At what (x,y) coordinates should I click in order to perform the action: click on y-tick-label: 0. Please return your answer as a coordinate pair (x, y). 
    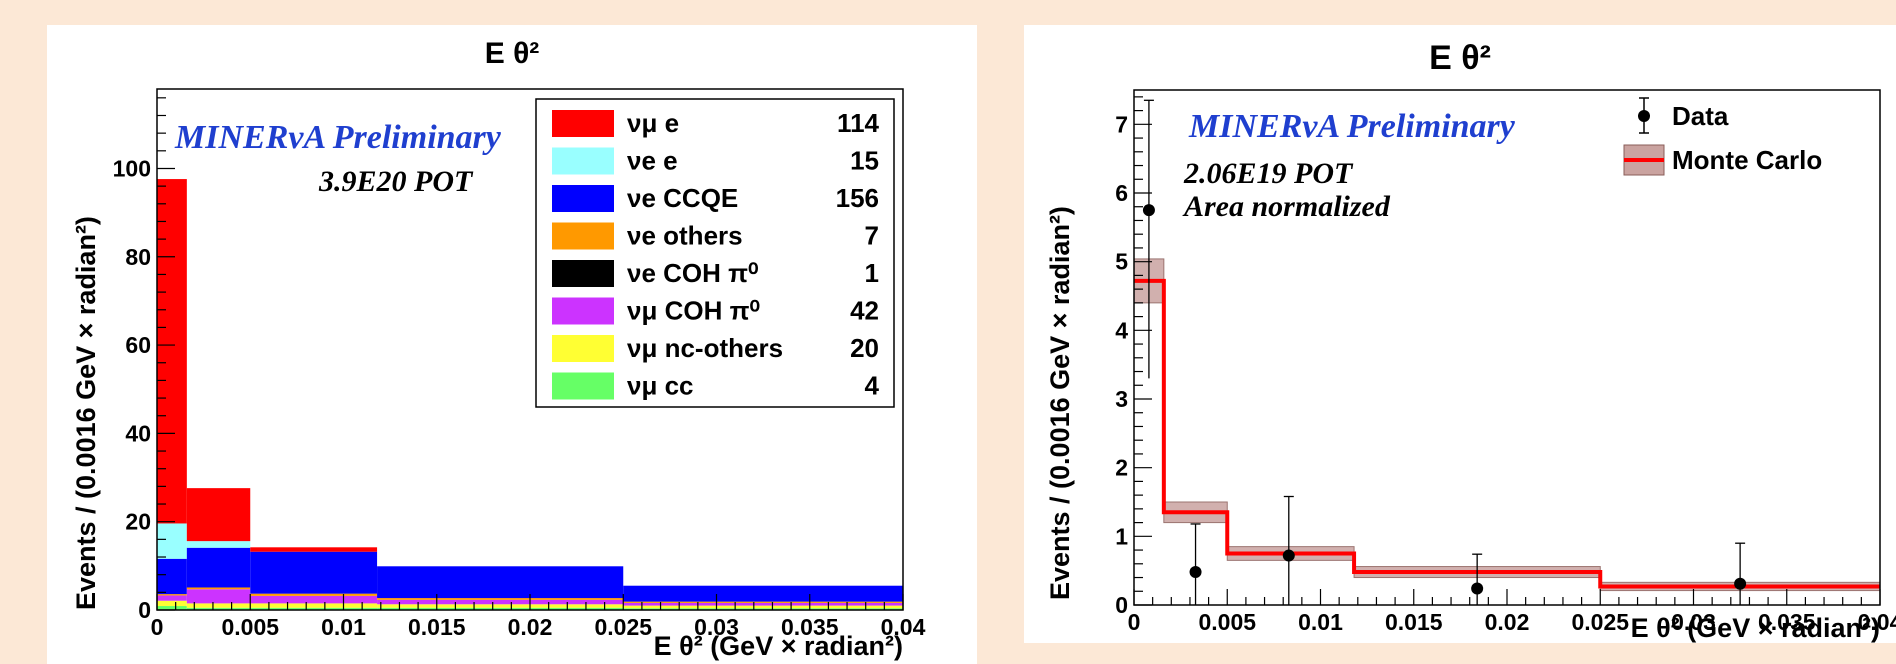
    Looking at the image, I should click on (1121, 605).